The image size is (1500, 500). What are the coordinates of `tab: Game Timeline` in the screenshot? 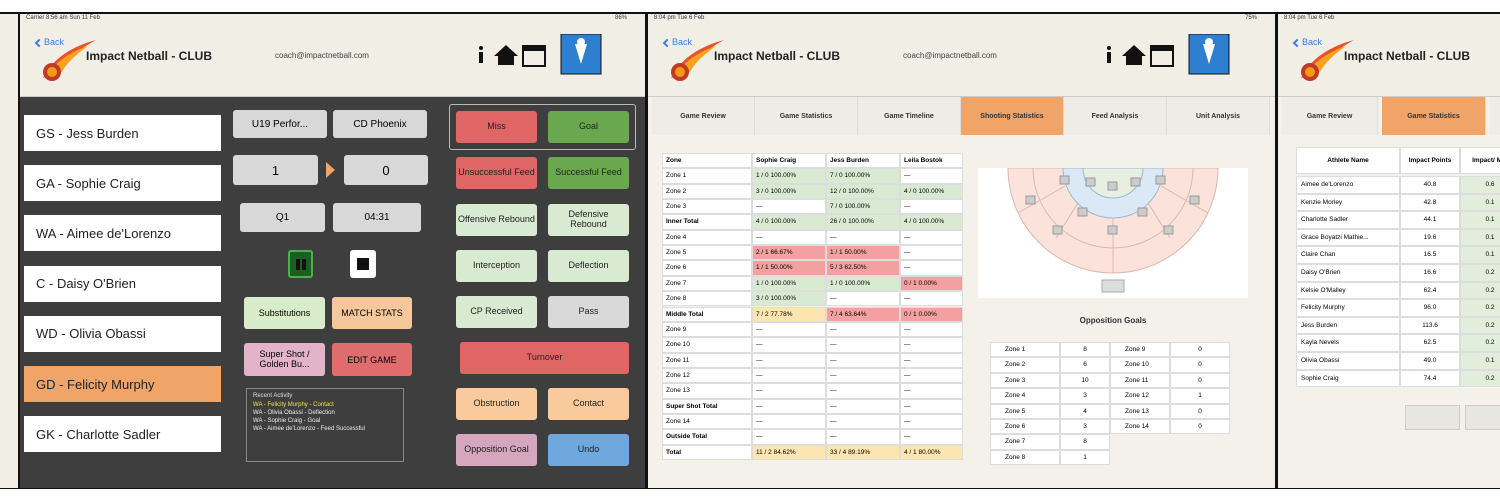 It's located at (909, 116).